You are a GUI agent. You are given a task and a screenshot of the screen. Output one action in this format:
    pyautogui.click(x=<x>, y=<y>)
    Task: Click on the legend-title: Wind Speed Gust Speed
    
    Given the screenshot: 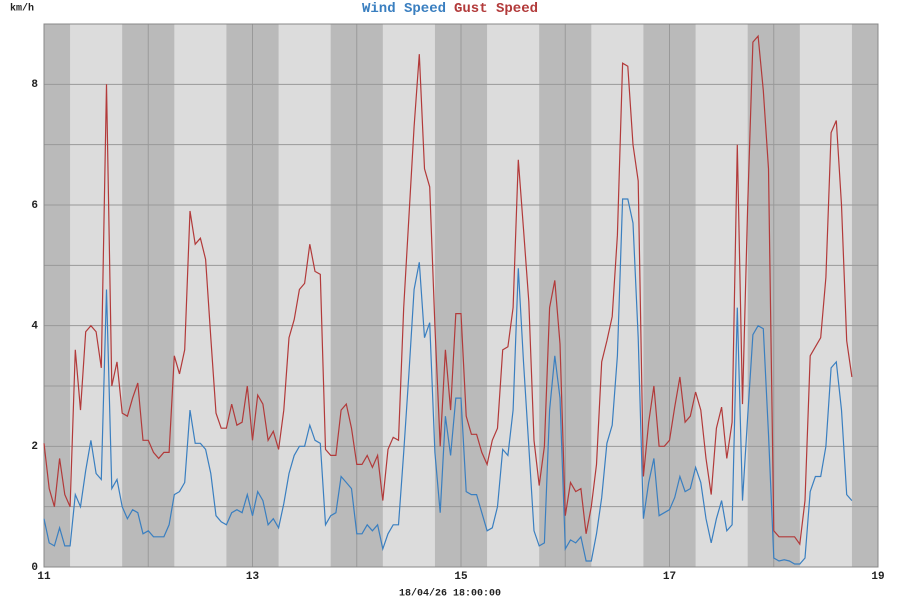 What is the action you would take?
    pyautogui.click(x=450, y=9)
    